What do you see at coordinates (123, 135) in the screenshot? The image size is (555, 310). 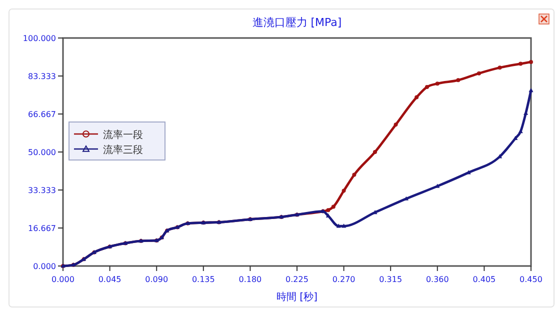 I see `legend-label: 流率一段` at bounding box center [123, 135].